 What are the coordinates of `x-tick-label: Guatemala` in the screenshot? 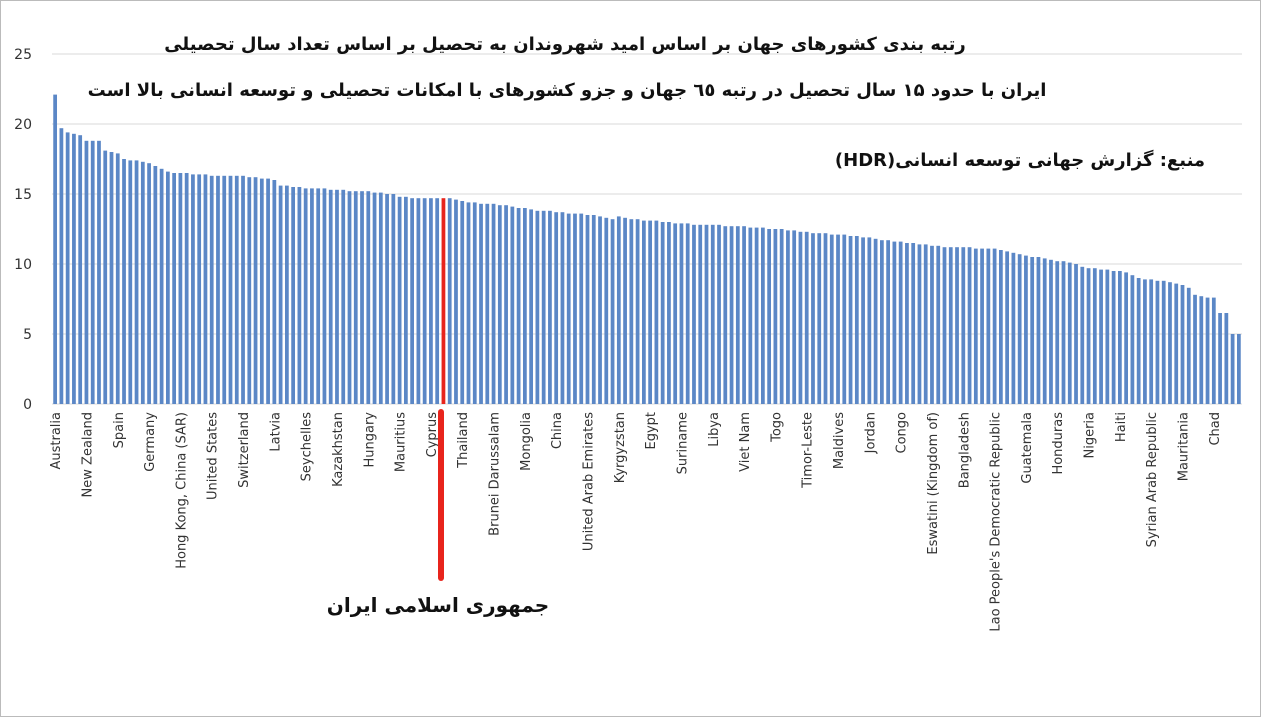 It's located at (1027, 448).